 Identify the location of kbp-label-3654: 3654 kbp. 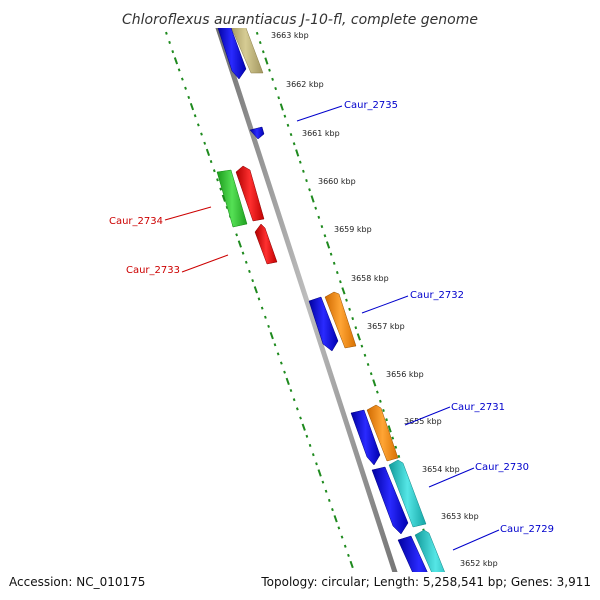
(441, 469).